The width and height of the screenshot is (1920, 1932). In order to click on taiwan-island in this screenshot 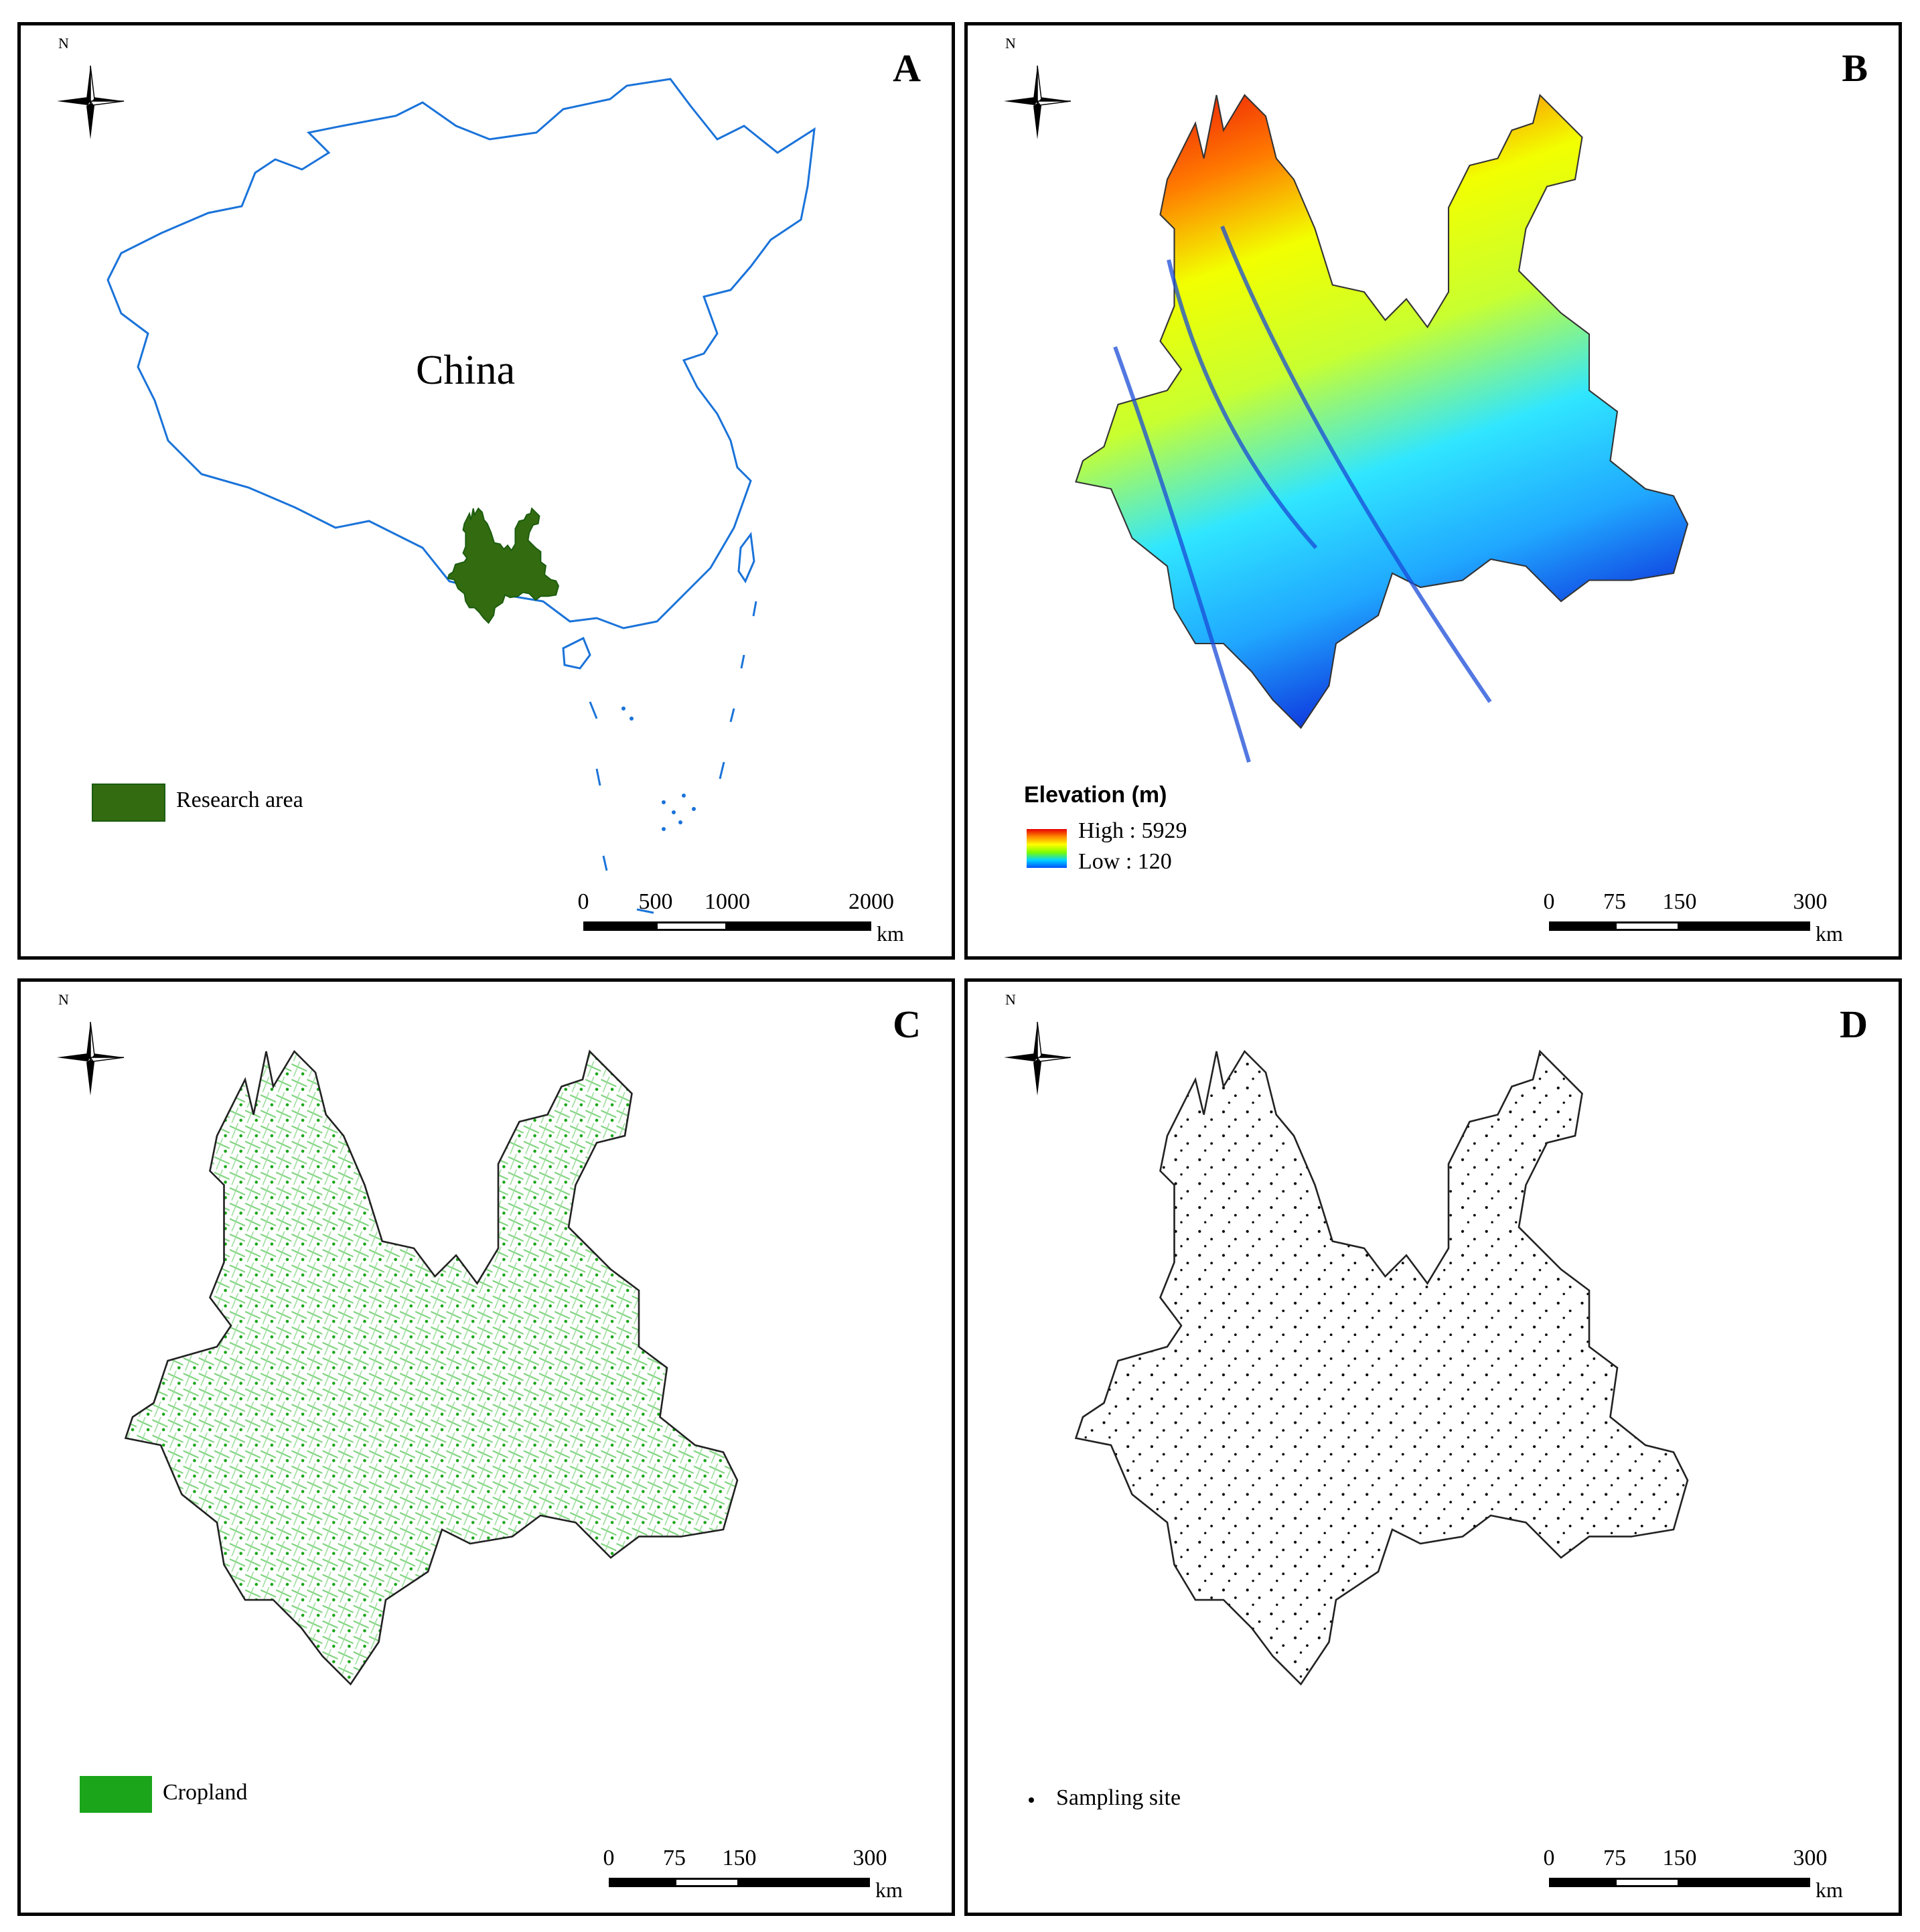, I will do `click(746, 558)`.